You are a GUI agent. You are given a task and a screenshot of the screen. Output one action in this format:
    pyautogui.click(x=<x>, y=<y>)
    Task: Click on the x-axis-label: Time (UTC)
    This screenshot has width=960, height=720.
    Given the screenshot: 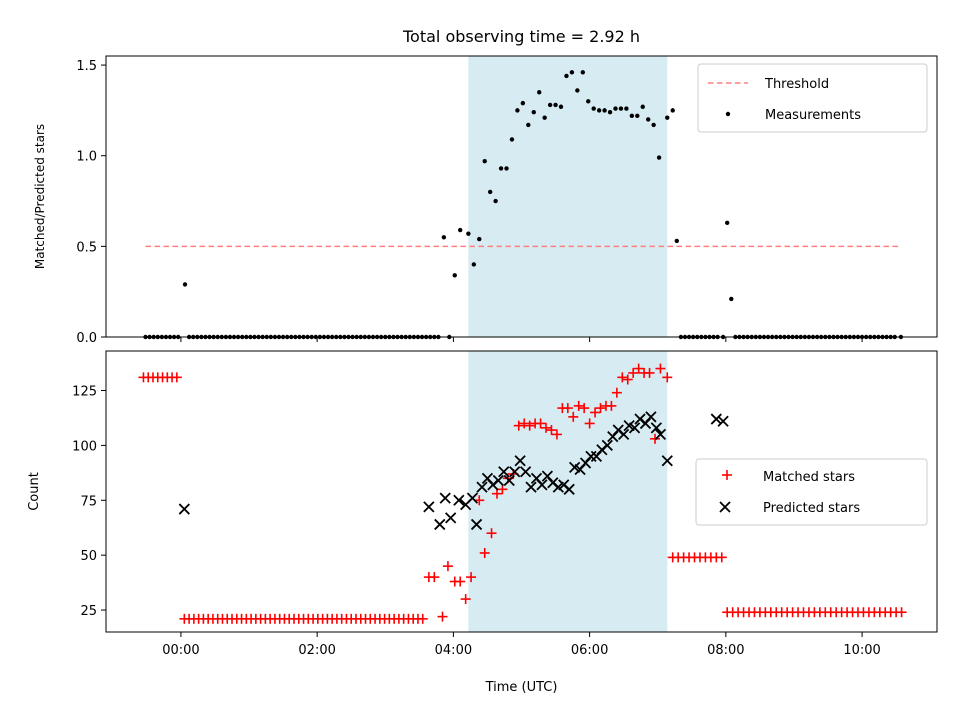 What is the action you would take?
    pyautogui.click(x=521, y=687)
    